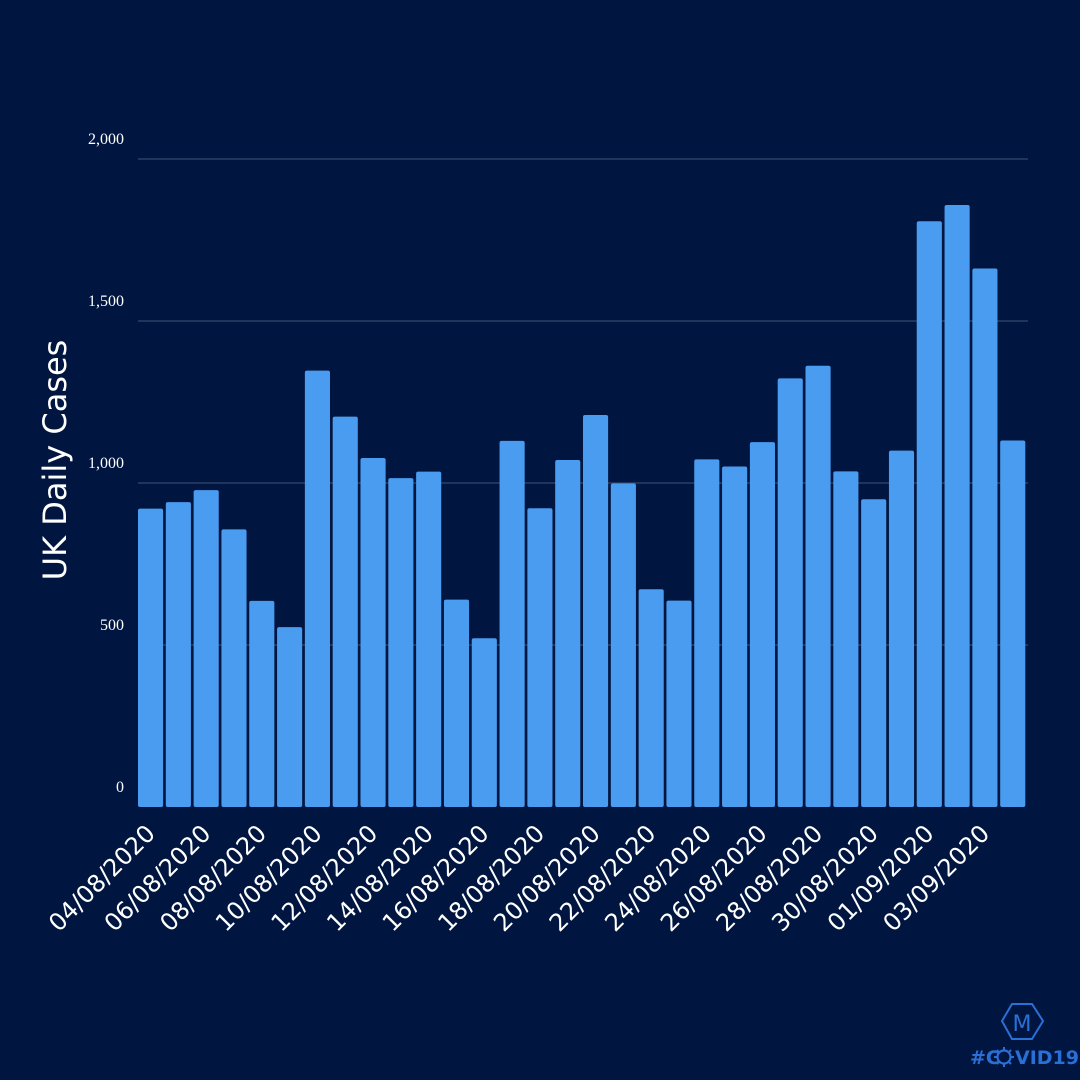 The width and height of the screenshot is (1080, 1080). Describe the element at coordinates (707, 633) in the screenshot. I see `bar-24/08/2020` at that location.